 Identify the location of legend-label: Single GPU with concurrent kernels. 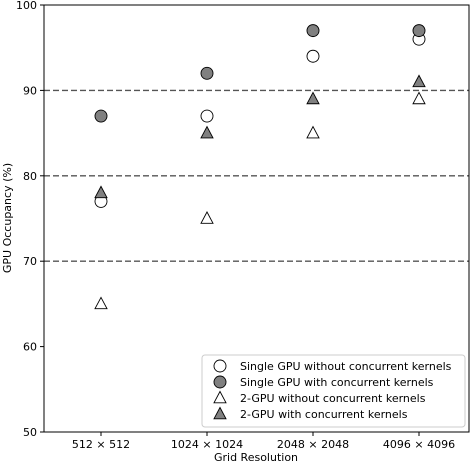
(337, 382).